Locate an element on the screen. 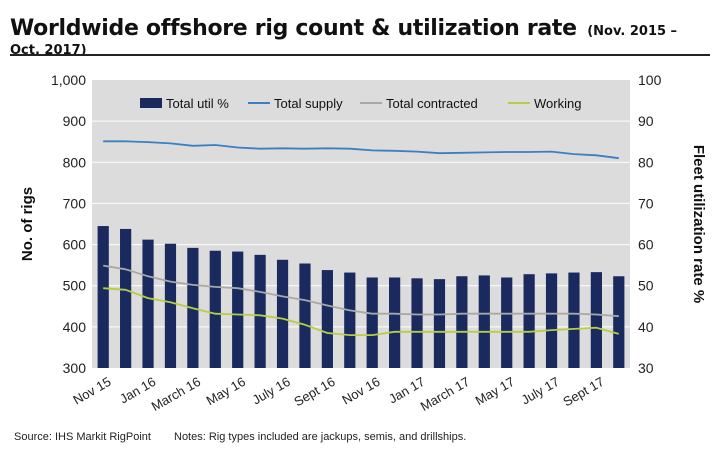 The height and width of the screenshot is (463, 720). legend-label-total-contracted: Total contracted is located at coordinates (432, 103).